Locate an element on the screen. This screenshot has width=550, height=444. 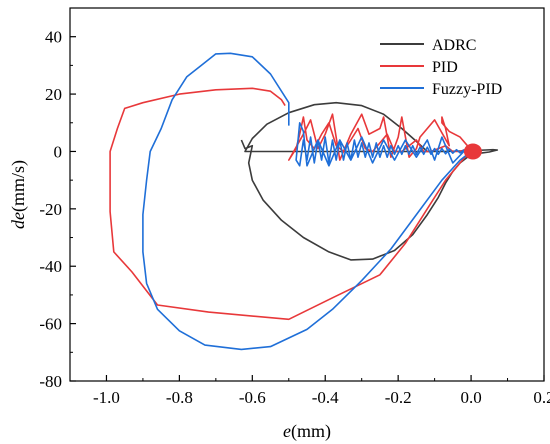
x-tick-label: -1.0 is located at coordinates (106, 397).